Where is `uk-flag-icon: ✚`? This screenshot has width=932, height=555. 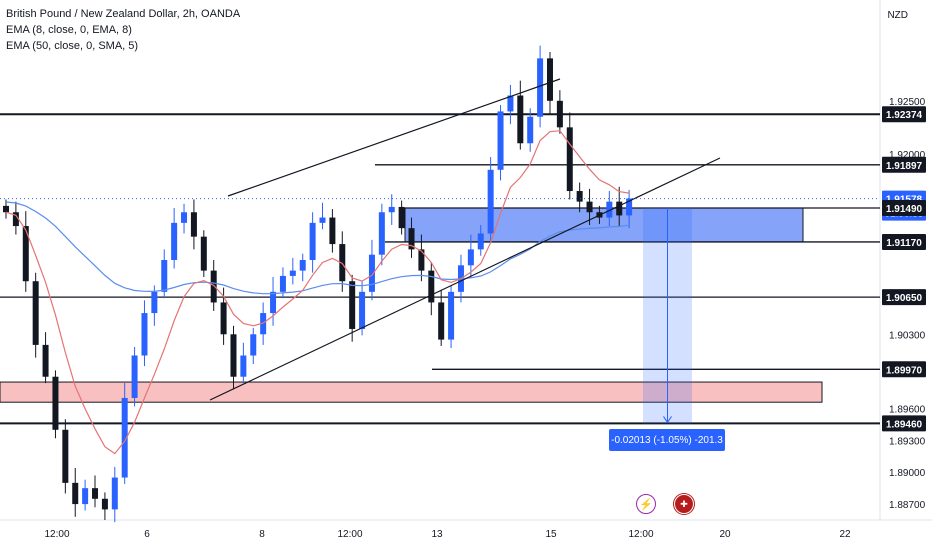 uk-flag-icon: ✚ is located at coordinates (684, 504).